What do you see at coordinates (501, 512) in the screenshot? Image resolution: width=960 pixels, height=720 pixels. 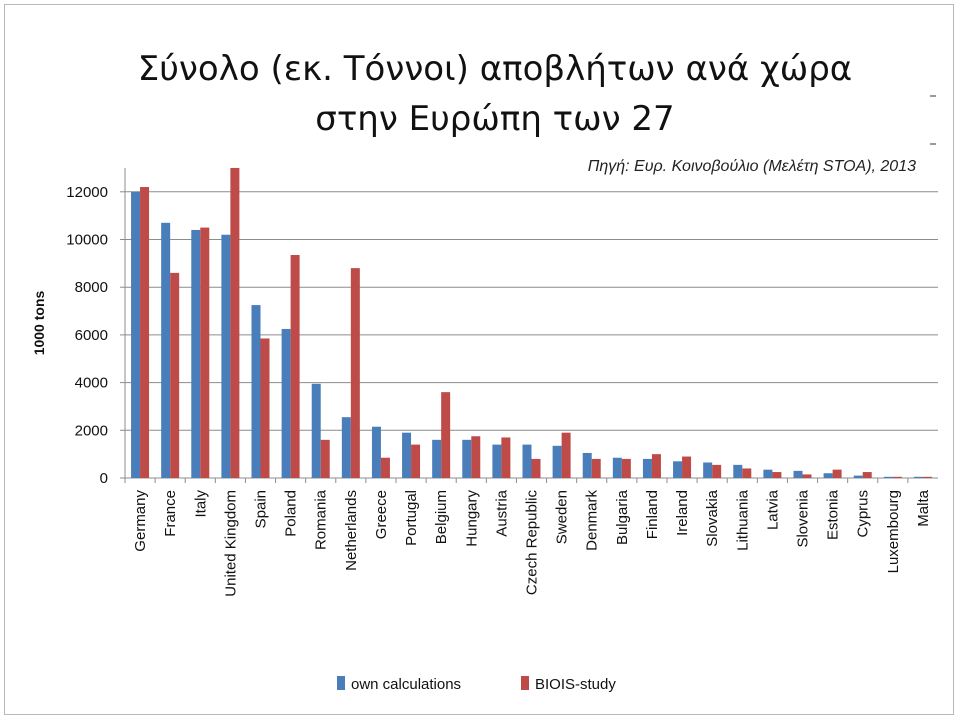 I see `x-tick-label: Austria` at bounding box center [501, 512].